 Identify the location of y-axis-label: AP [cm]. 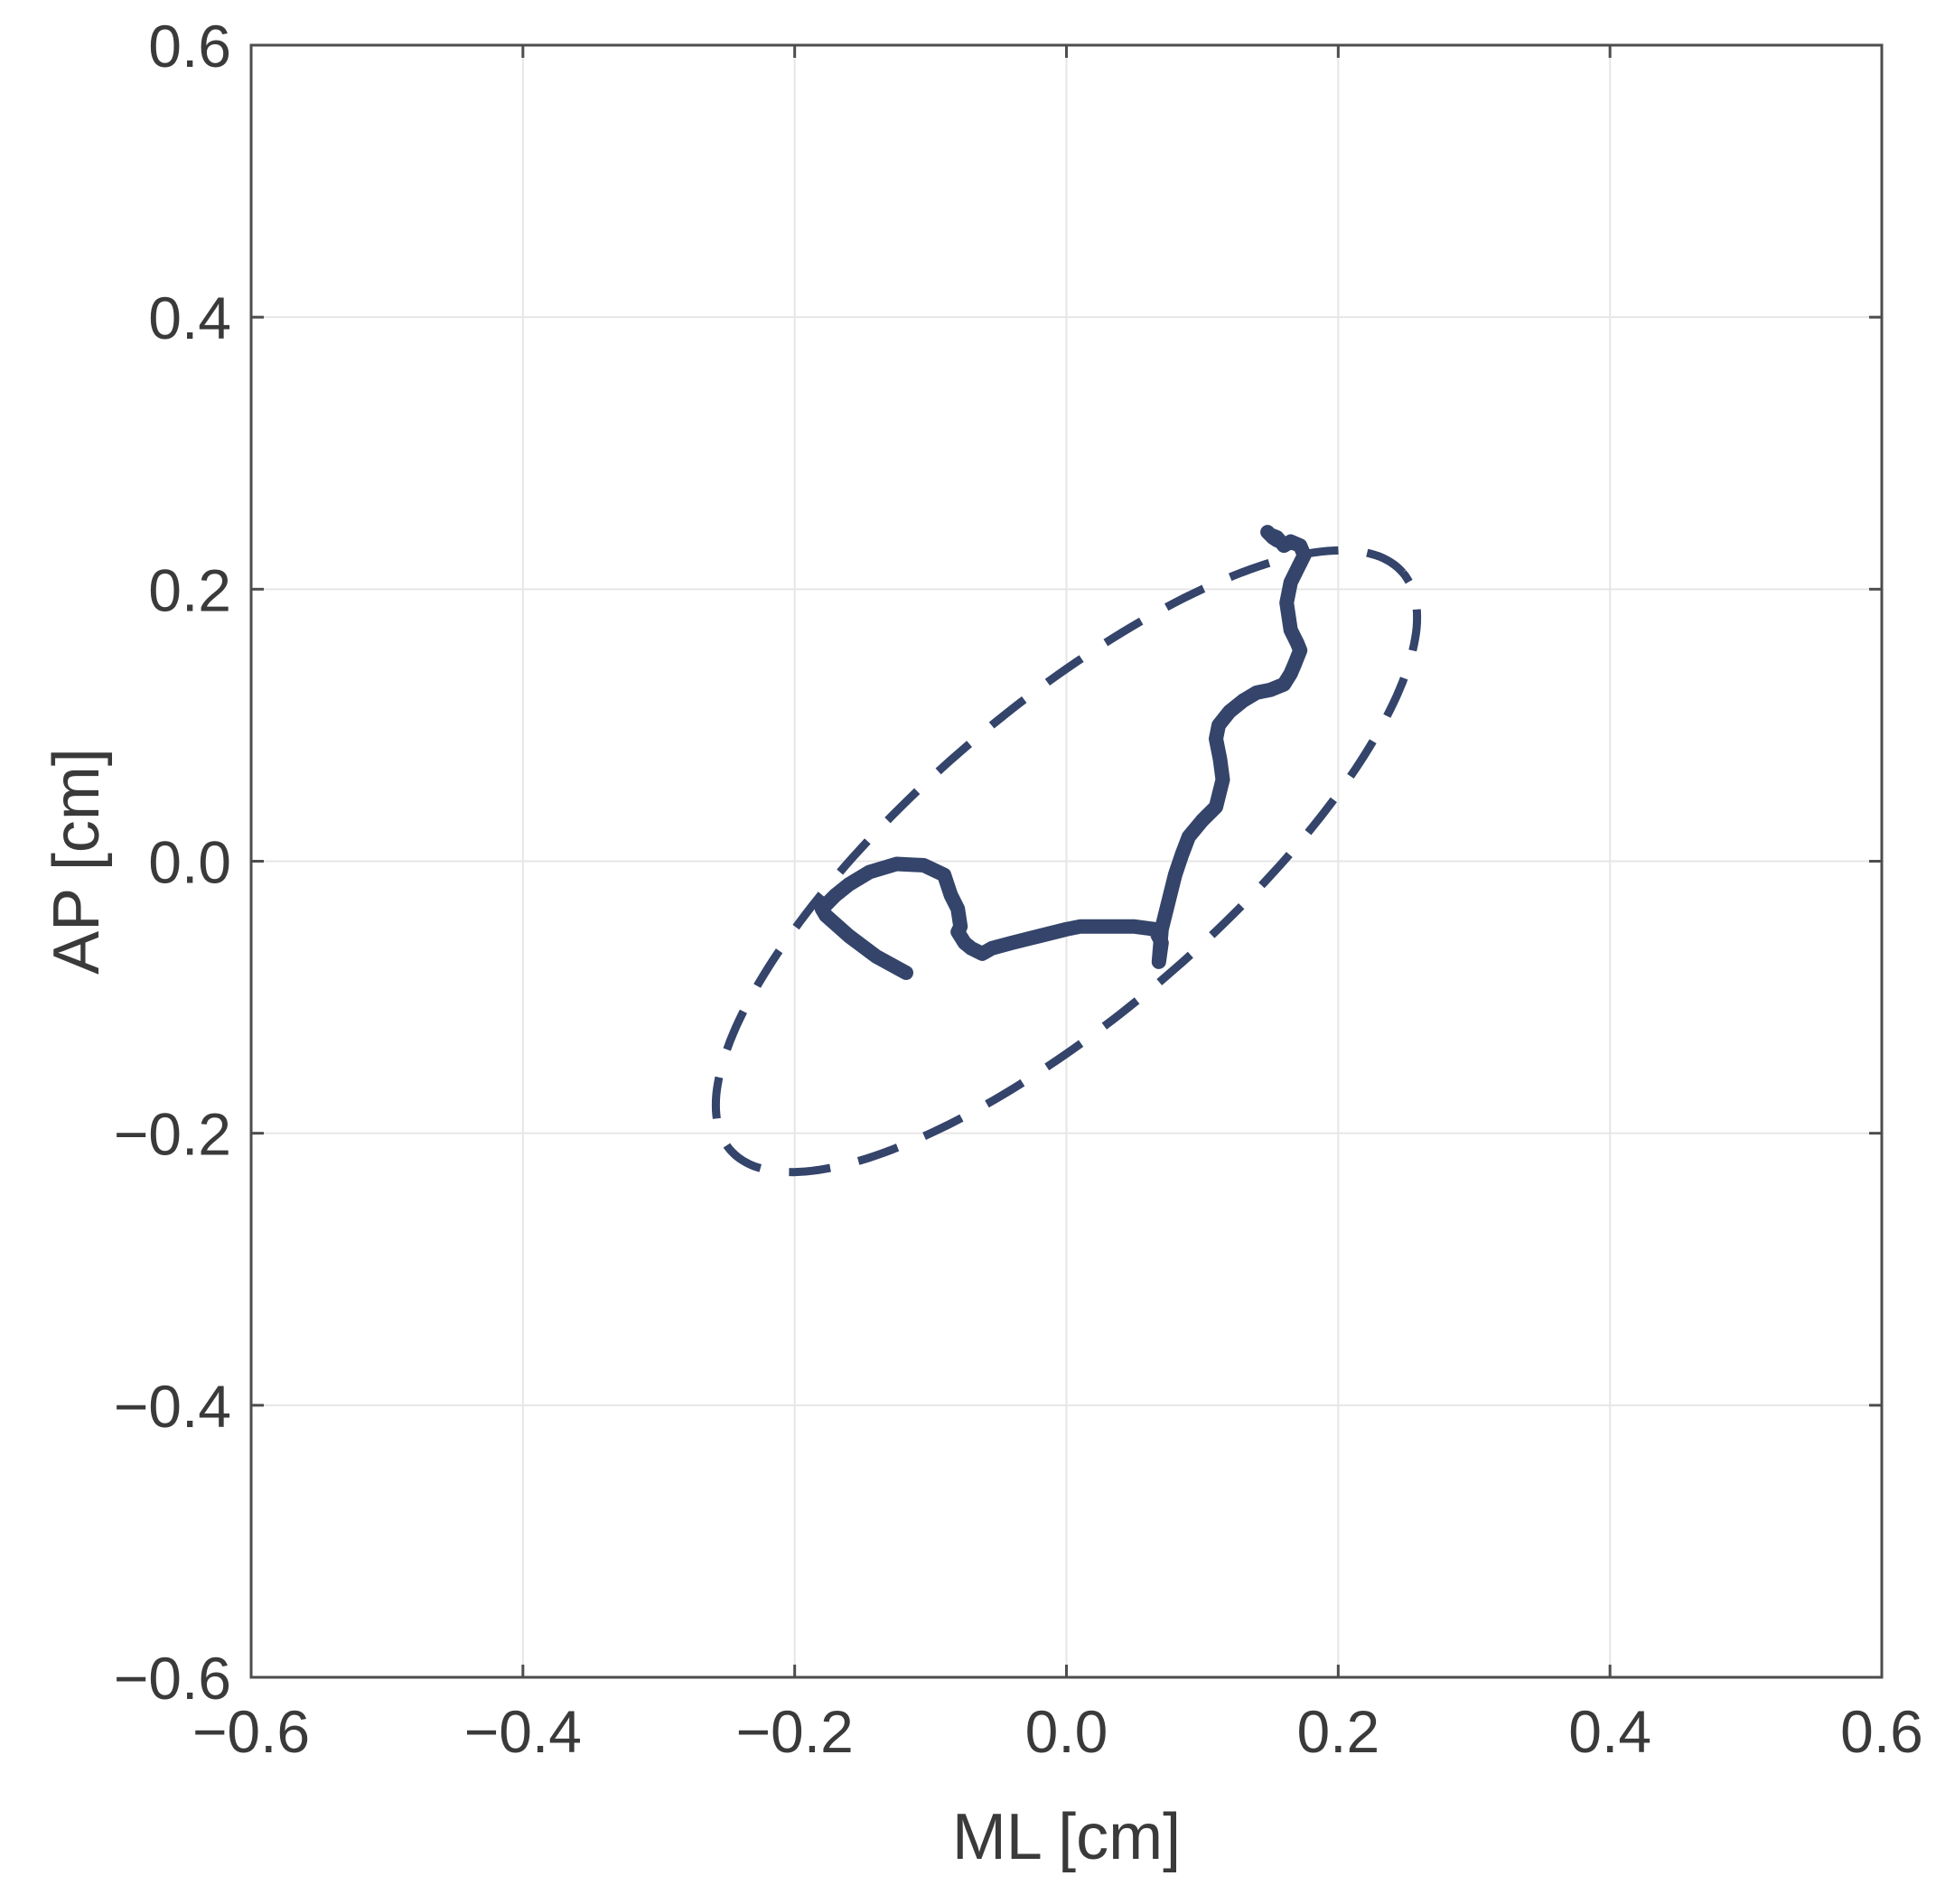
(77, 861).